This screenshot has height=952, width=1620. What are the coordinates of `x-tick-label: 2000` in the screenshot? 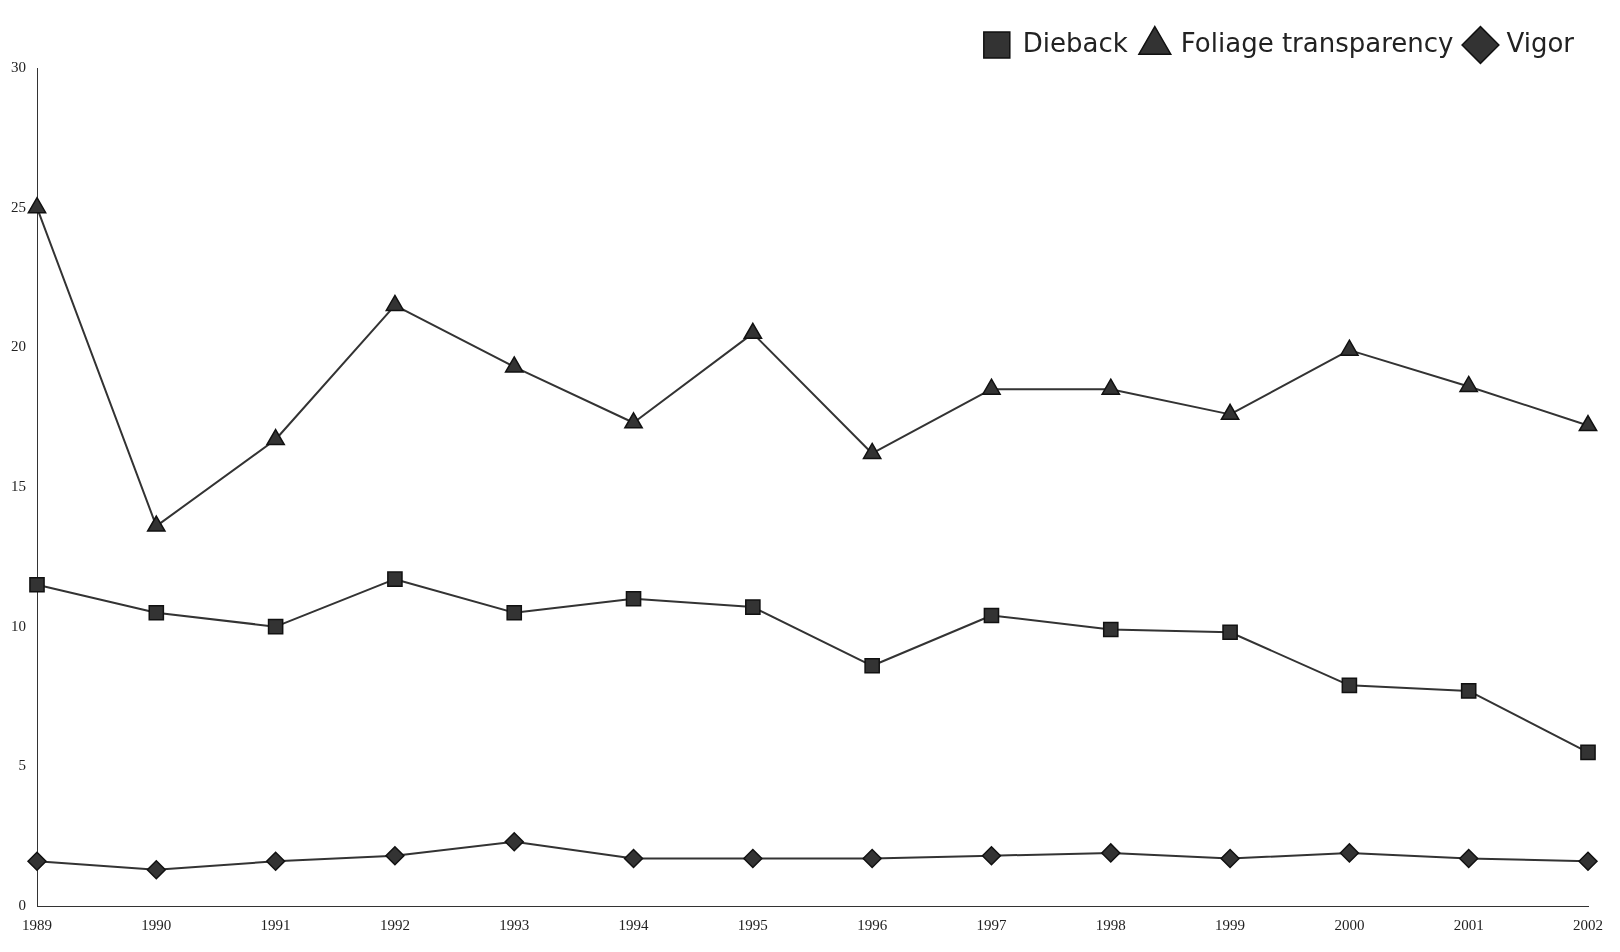 It's located at (1349, 924).